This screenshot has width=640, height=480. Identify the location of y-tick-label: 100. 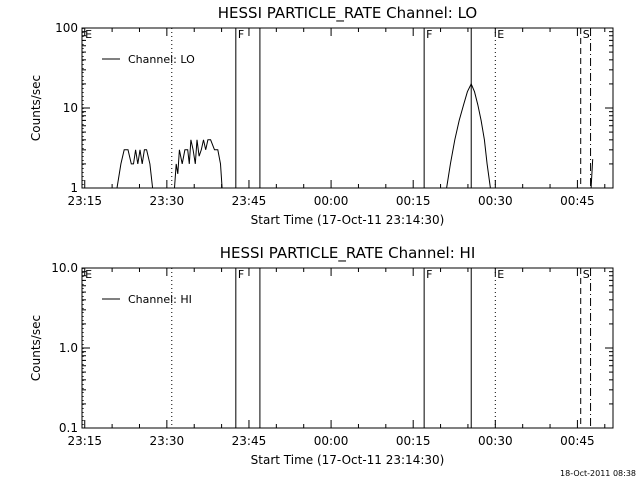
(66, 28).